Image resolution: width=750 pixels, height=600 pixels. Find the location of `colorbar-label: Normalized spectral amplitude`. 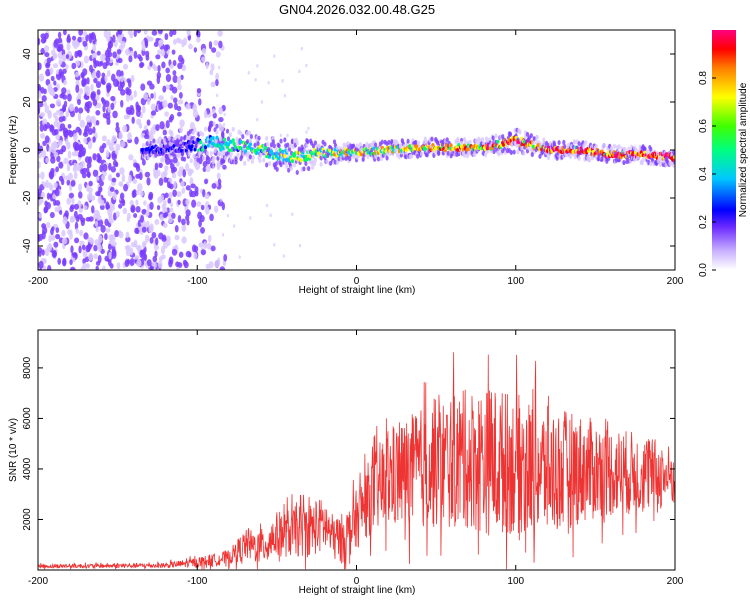

colorbar-label: Normalized spectral amplitude is located at coordinates (743, 149).